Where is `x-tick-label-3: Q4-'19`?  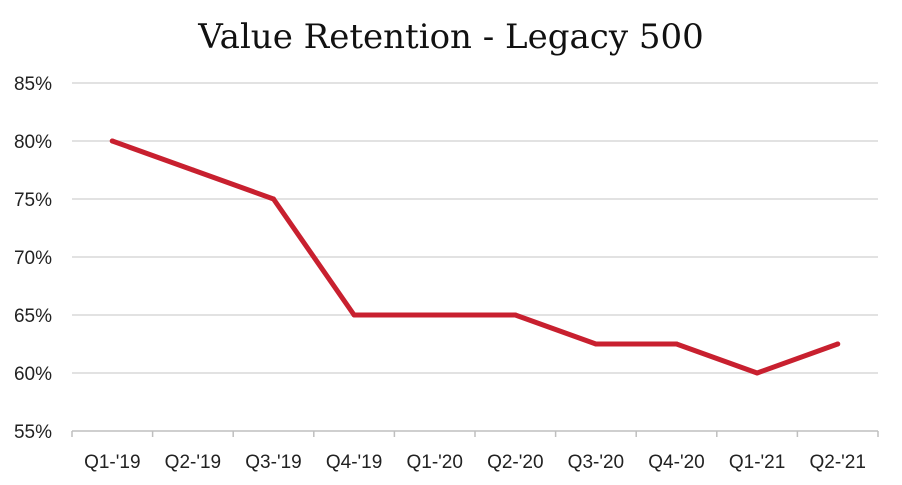 x-tick-label-3: Q4-'19 is located at coordinates (354, 462).